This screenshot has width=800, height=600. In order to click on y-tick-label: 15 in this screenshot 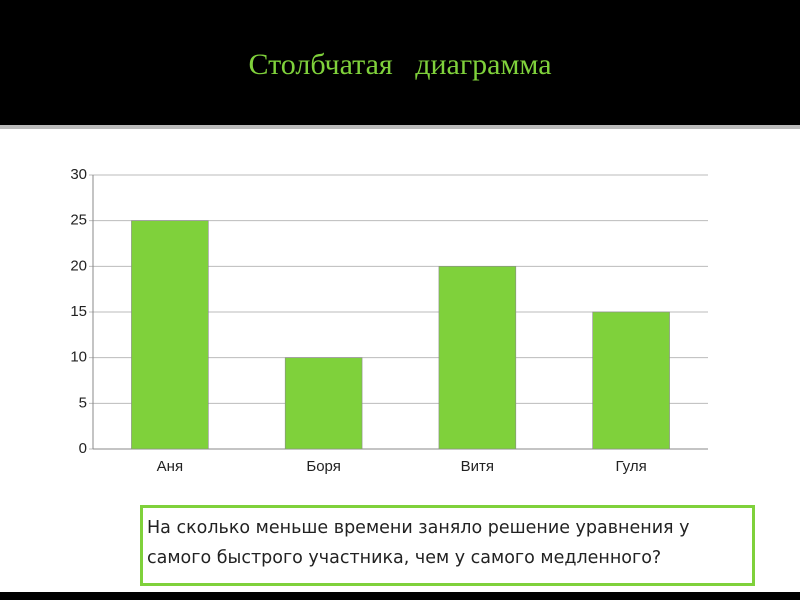, I will do `click(78, 311)`.